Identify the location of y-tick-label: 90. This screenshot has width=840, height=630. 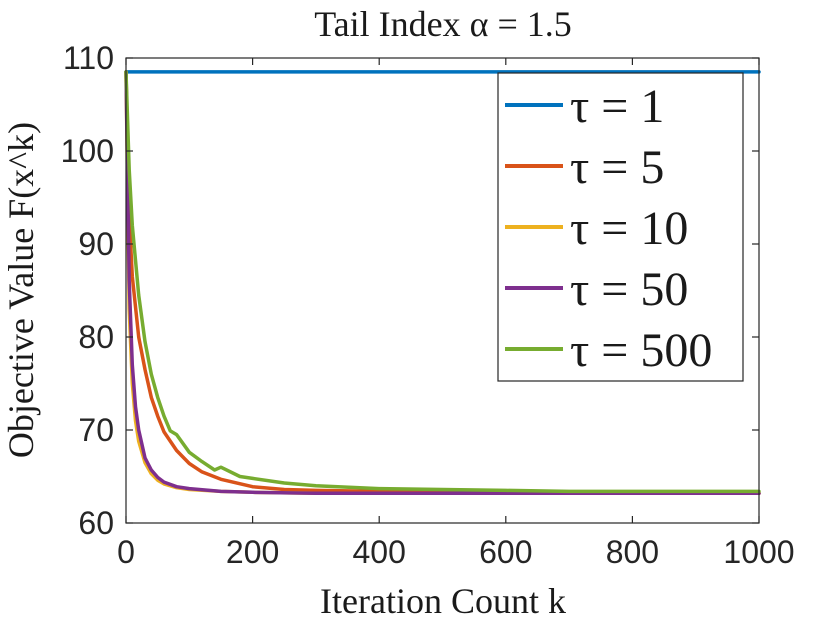
(96, 244).